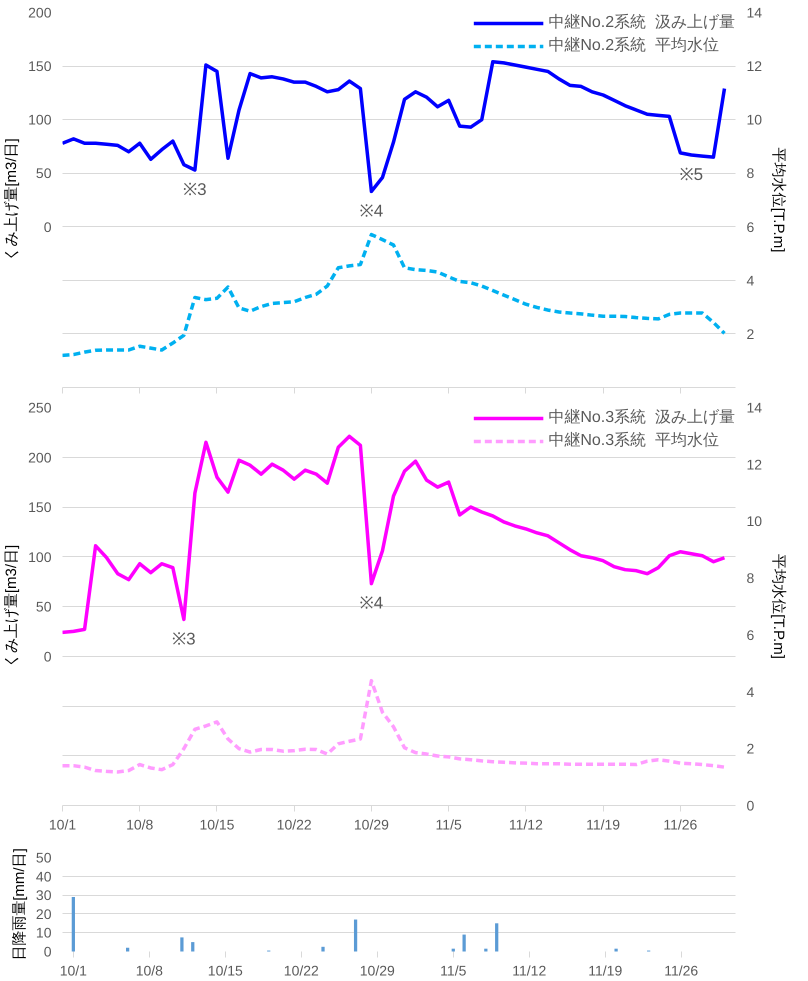 This screenshot has width=808, height=981. What do you see at coordinates (44, 932) in the screenshot?
I see `y-tick-label: 10` at bounding box center [44, 932].